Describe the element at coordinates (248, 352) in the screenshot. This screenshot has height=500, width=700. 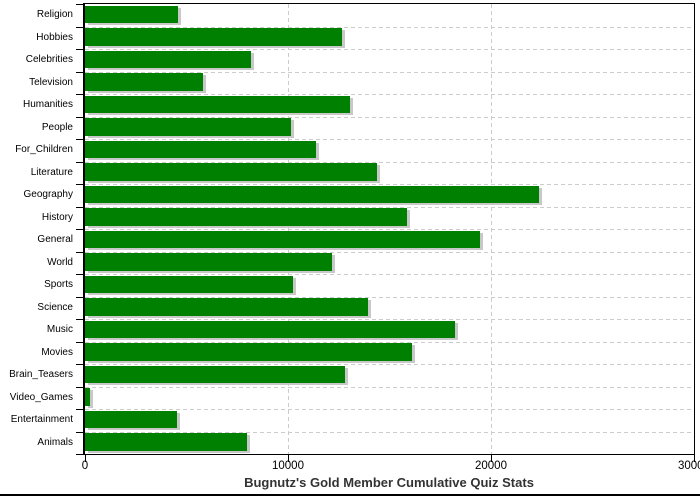
I see `bar-movies` at that location.